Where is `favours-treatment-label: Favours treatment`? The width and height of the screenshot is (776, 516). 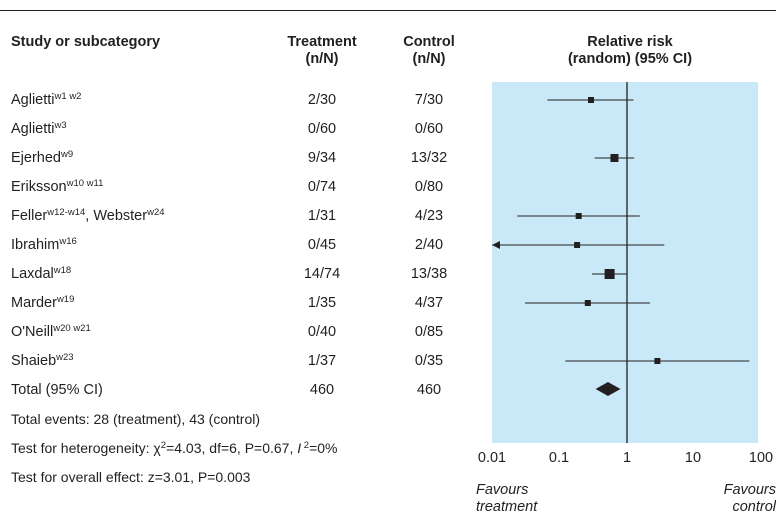 favours-treatment-label: Favours treatment is located at coordinates (507, 498).